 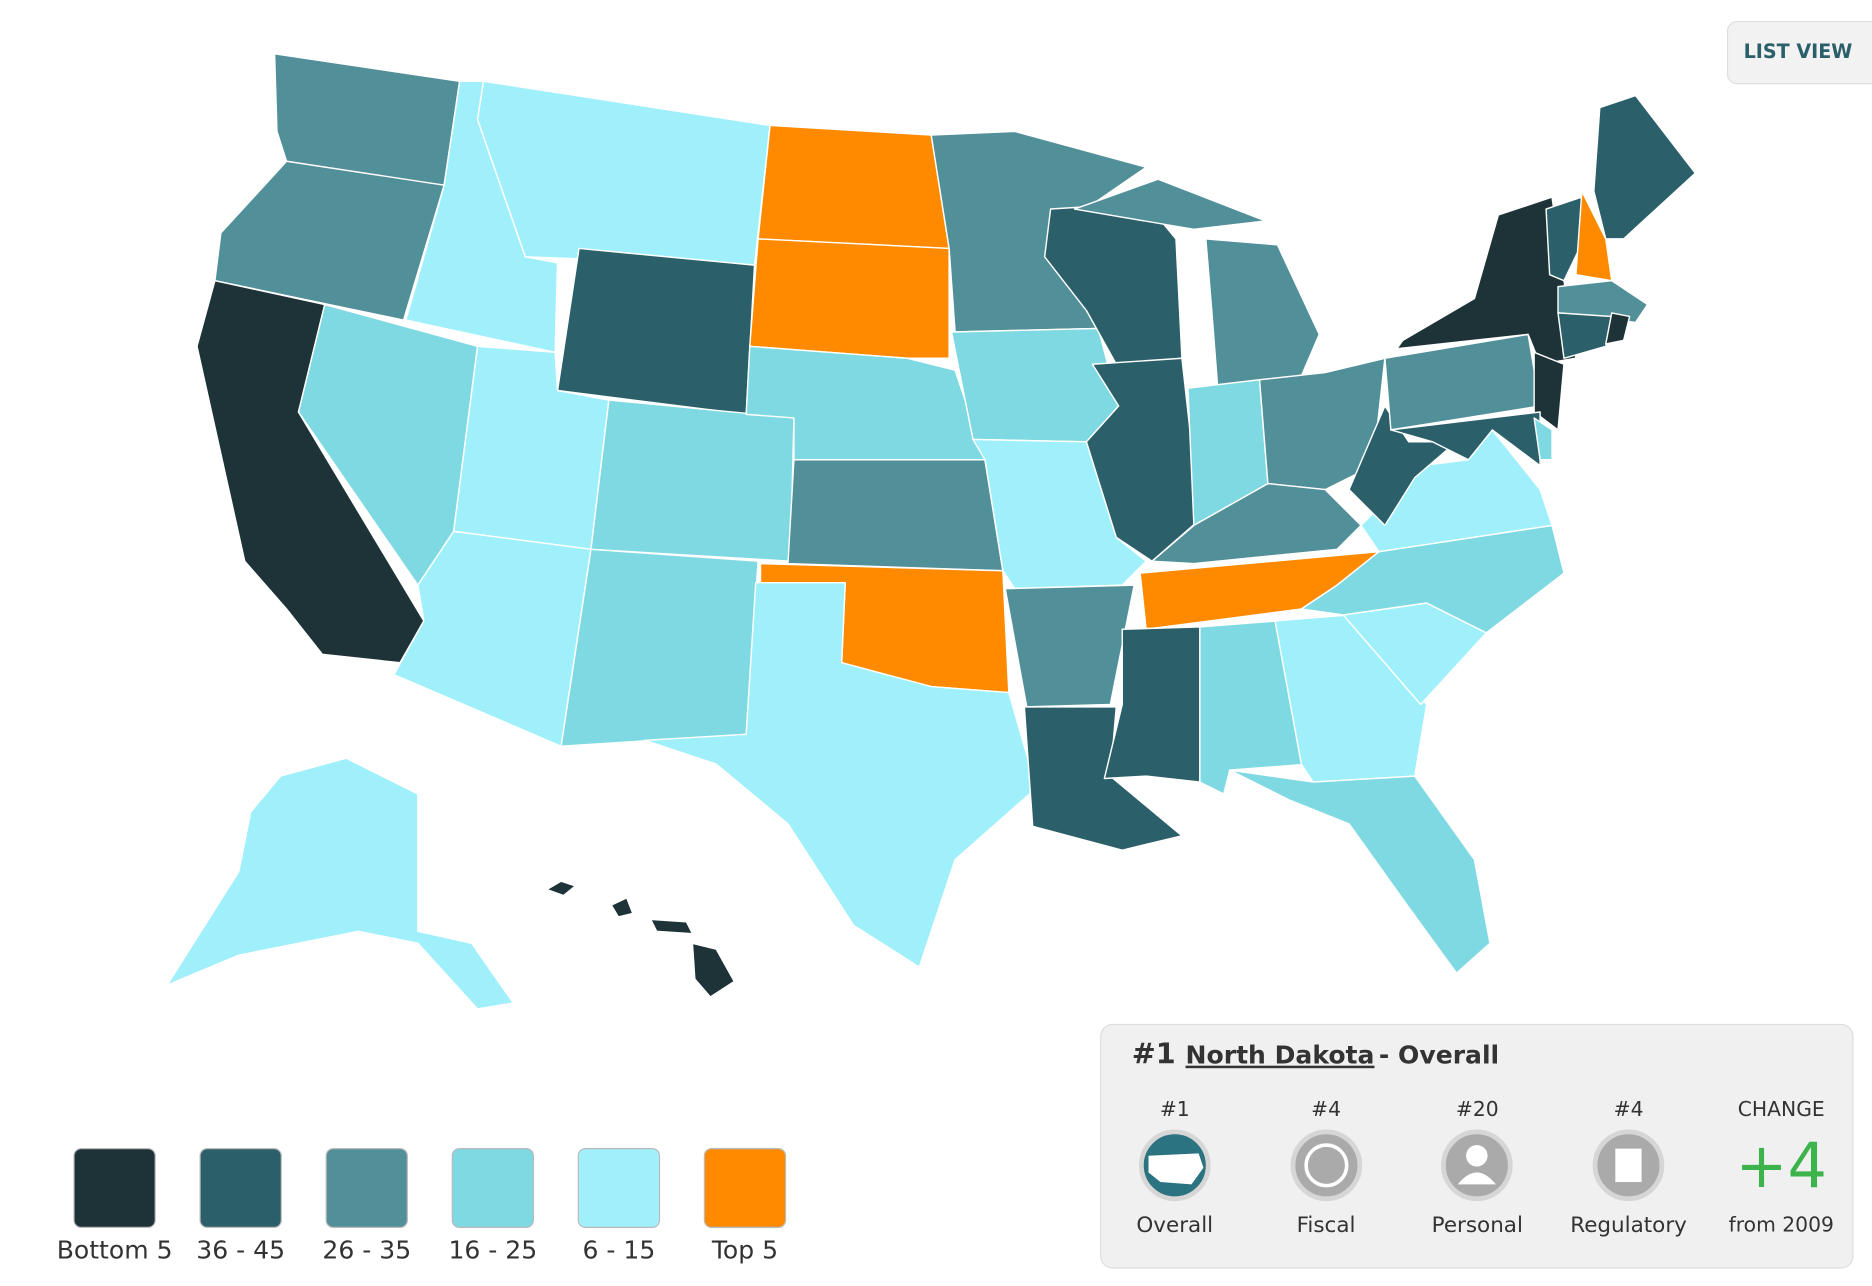 I want to click on icon-overall, so click(x=1174, y=1165).